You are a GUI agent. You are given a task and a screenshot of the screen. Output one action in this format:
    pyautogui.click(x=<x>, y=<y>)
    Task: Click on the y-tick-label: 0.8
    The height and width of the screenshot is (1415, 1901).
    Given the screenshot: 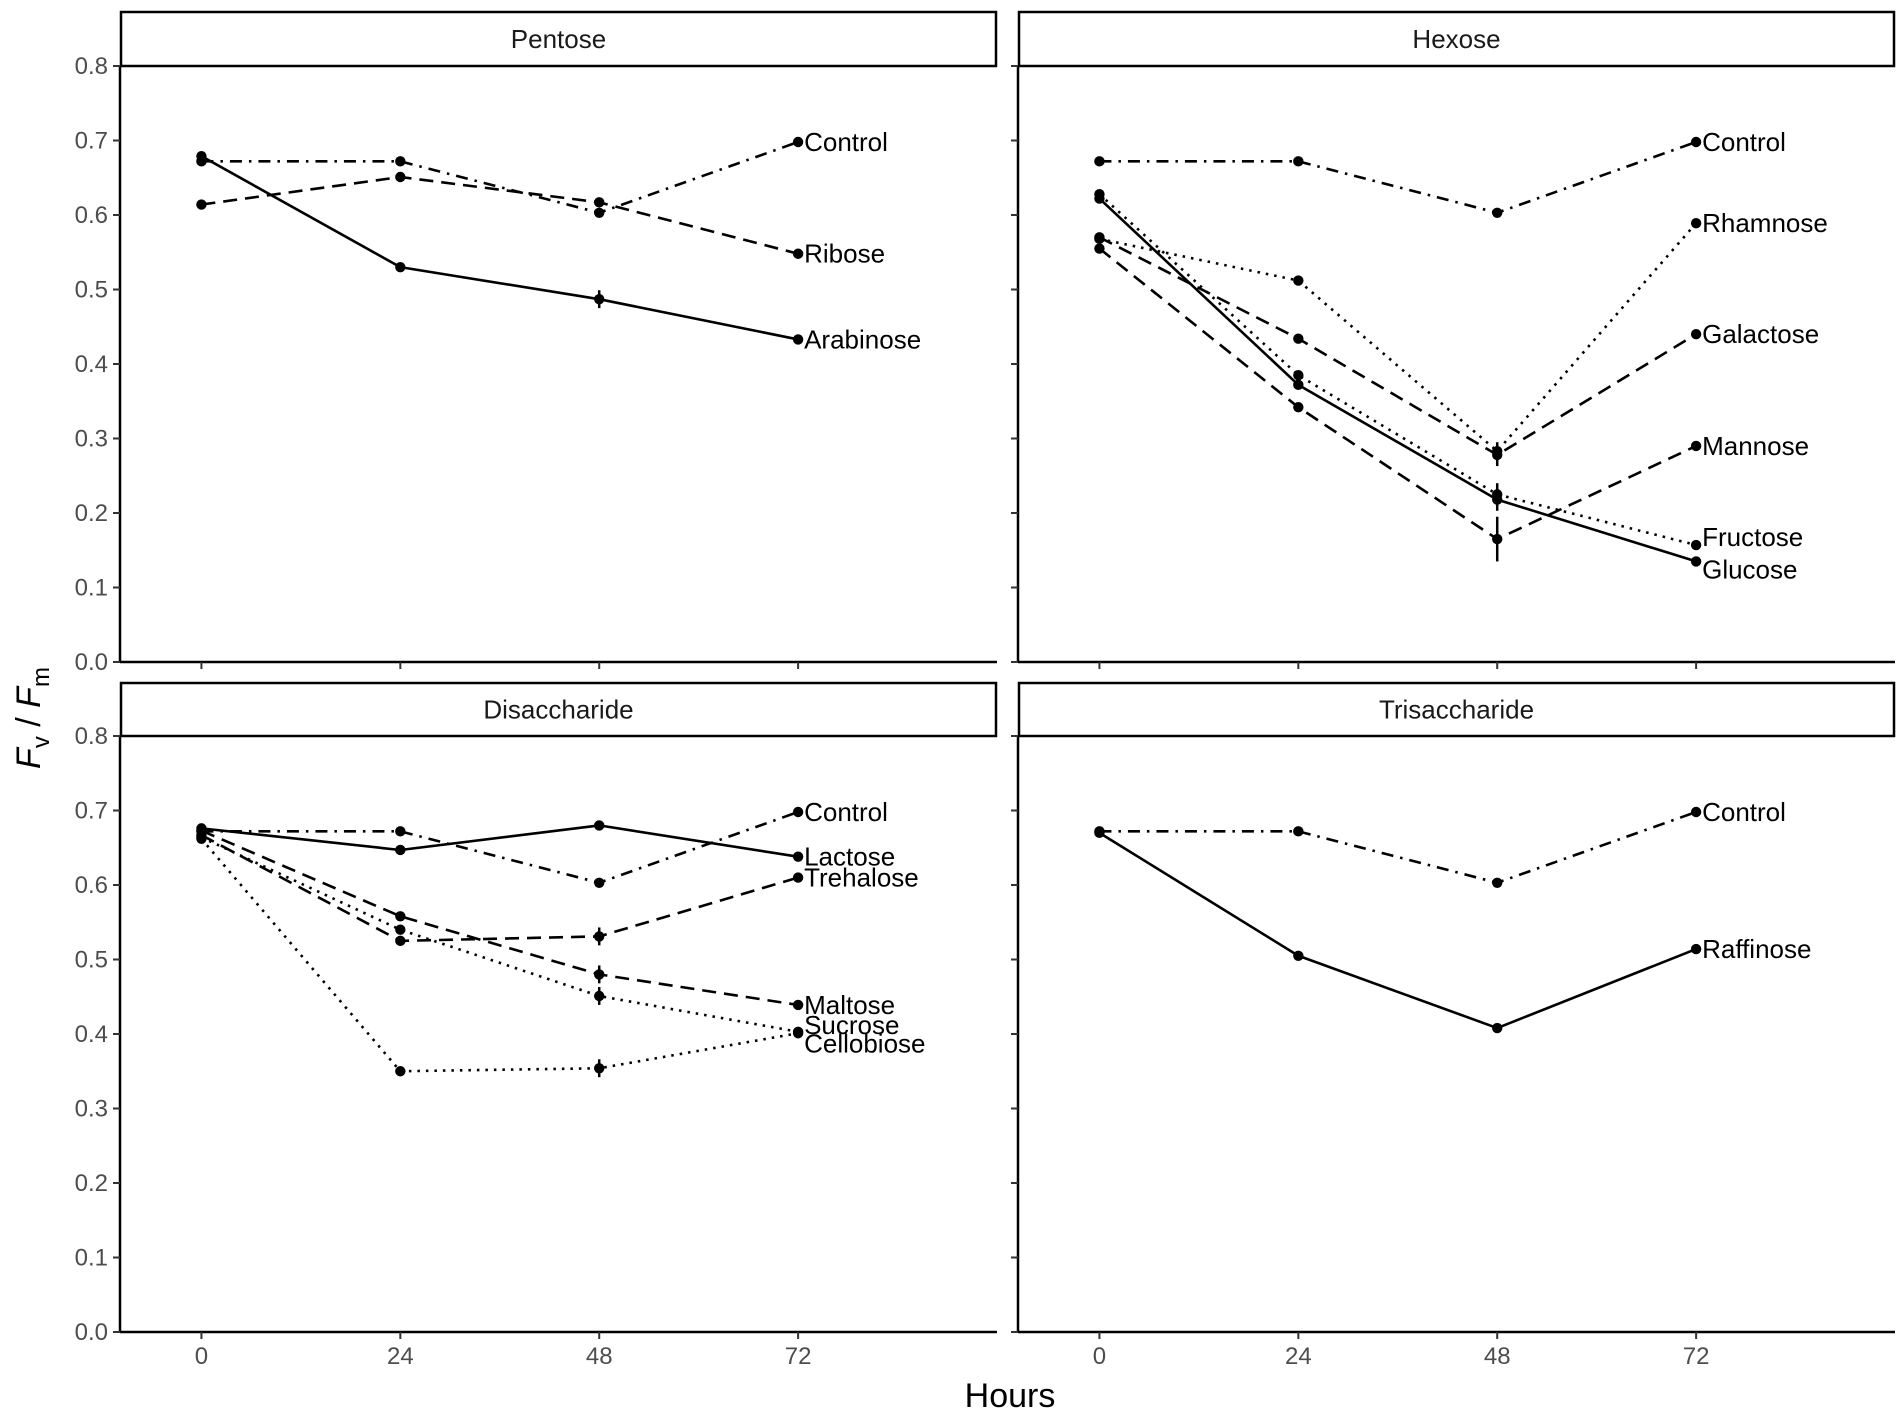 What is the action you would take?
    pyautogui.click(x=91, y=66)
    